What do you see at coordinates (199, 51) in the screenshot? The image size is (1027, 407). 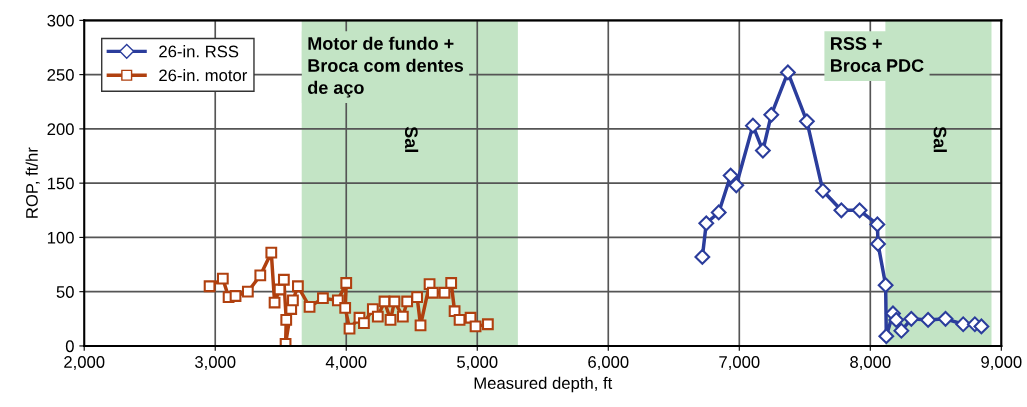 I see `legend-label: 26-in. RSS` at bounding box center [199, 51].